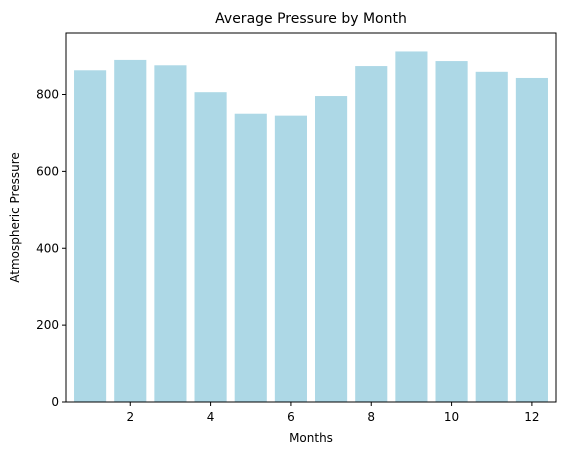  What do you see at coordinates (291, 417) in the screenshot?
I see `x-tick-label: 6` at bounding box center [291, 417].